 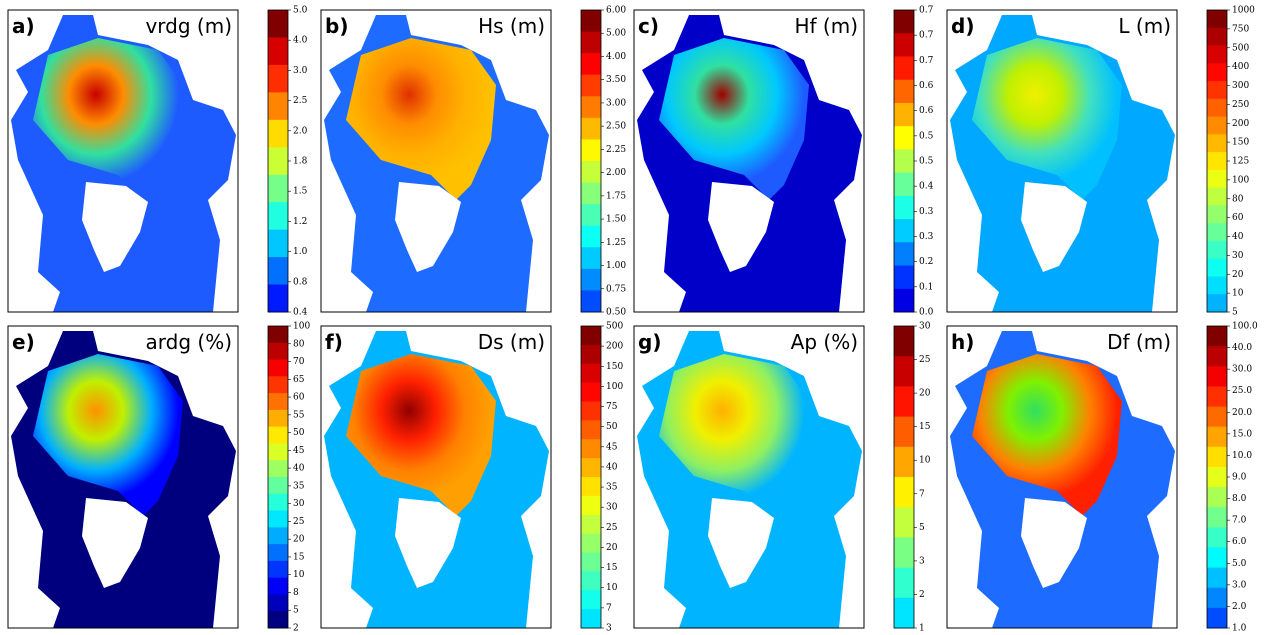 What do you see at coordinates (334, 342) in the screenshot?
I see `panel-letter: f)` at bounding box center [334, 342].